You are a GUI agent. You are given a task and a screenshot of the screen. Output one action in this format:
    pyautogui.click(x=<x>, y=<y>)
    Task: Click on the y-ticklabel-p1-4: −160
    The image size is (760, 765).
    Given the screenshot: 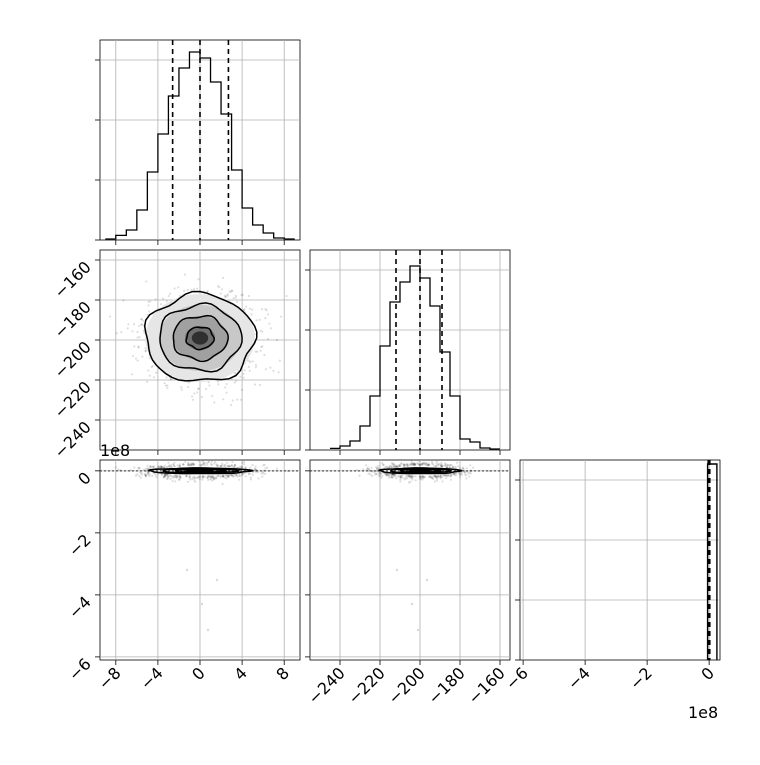 What is the action you would take?
    pyautogui.click(x=72, y=279)
    